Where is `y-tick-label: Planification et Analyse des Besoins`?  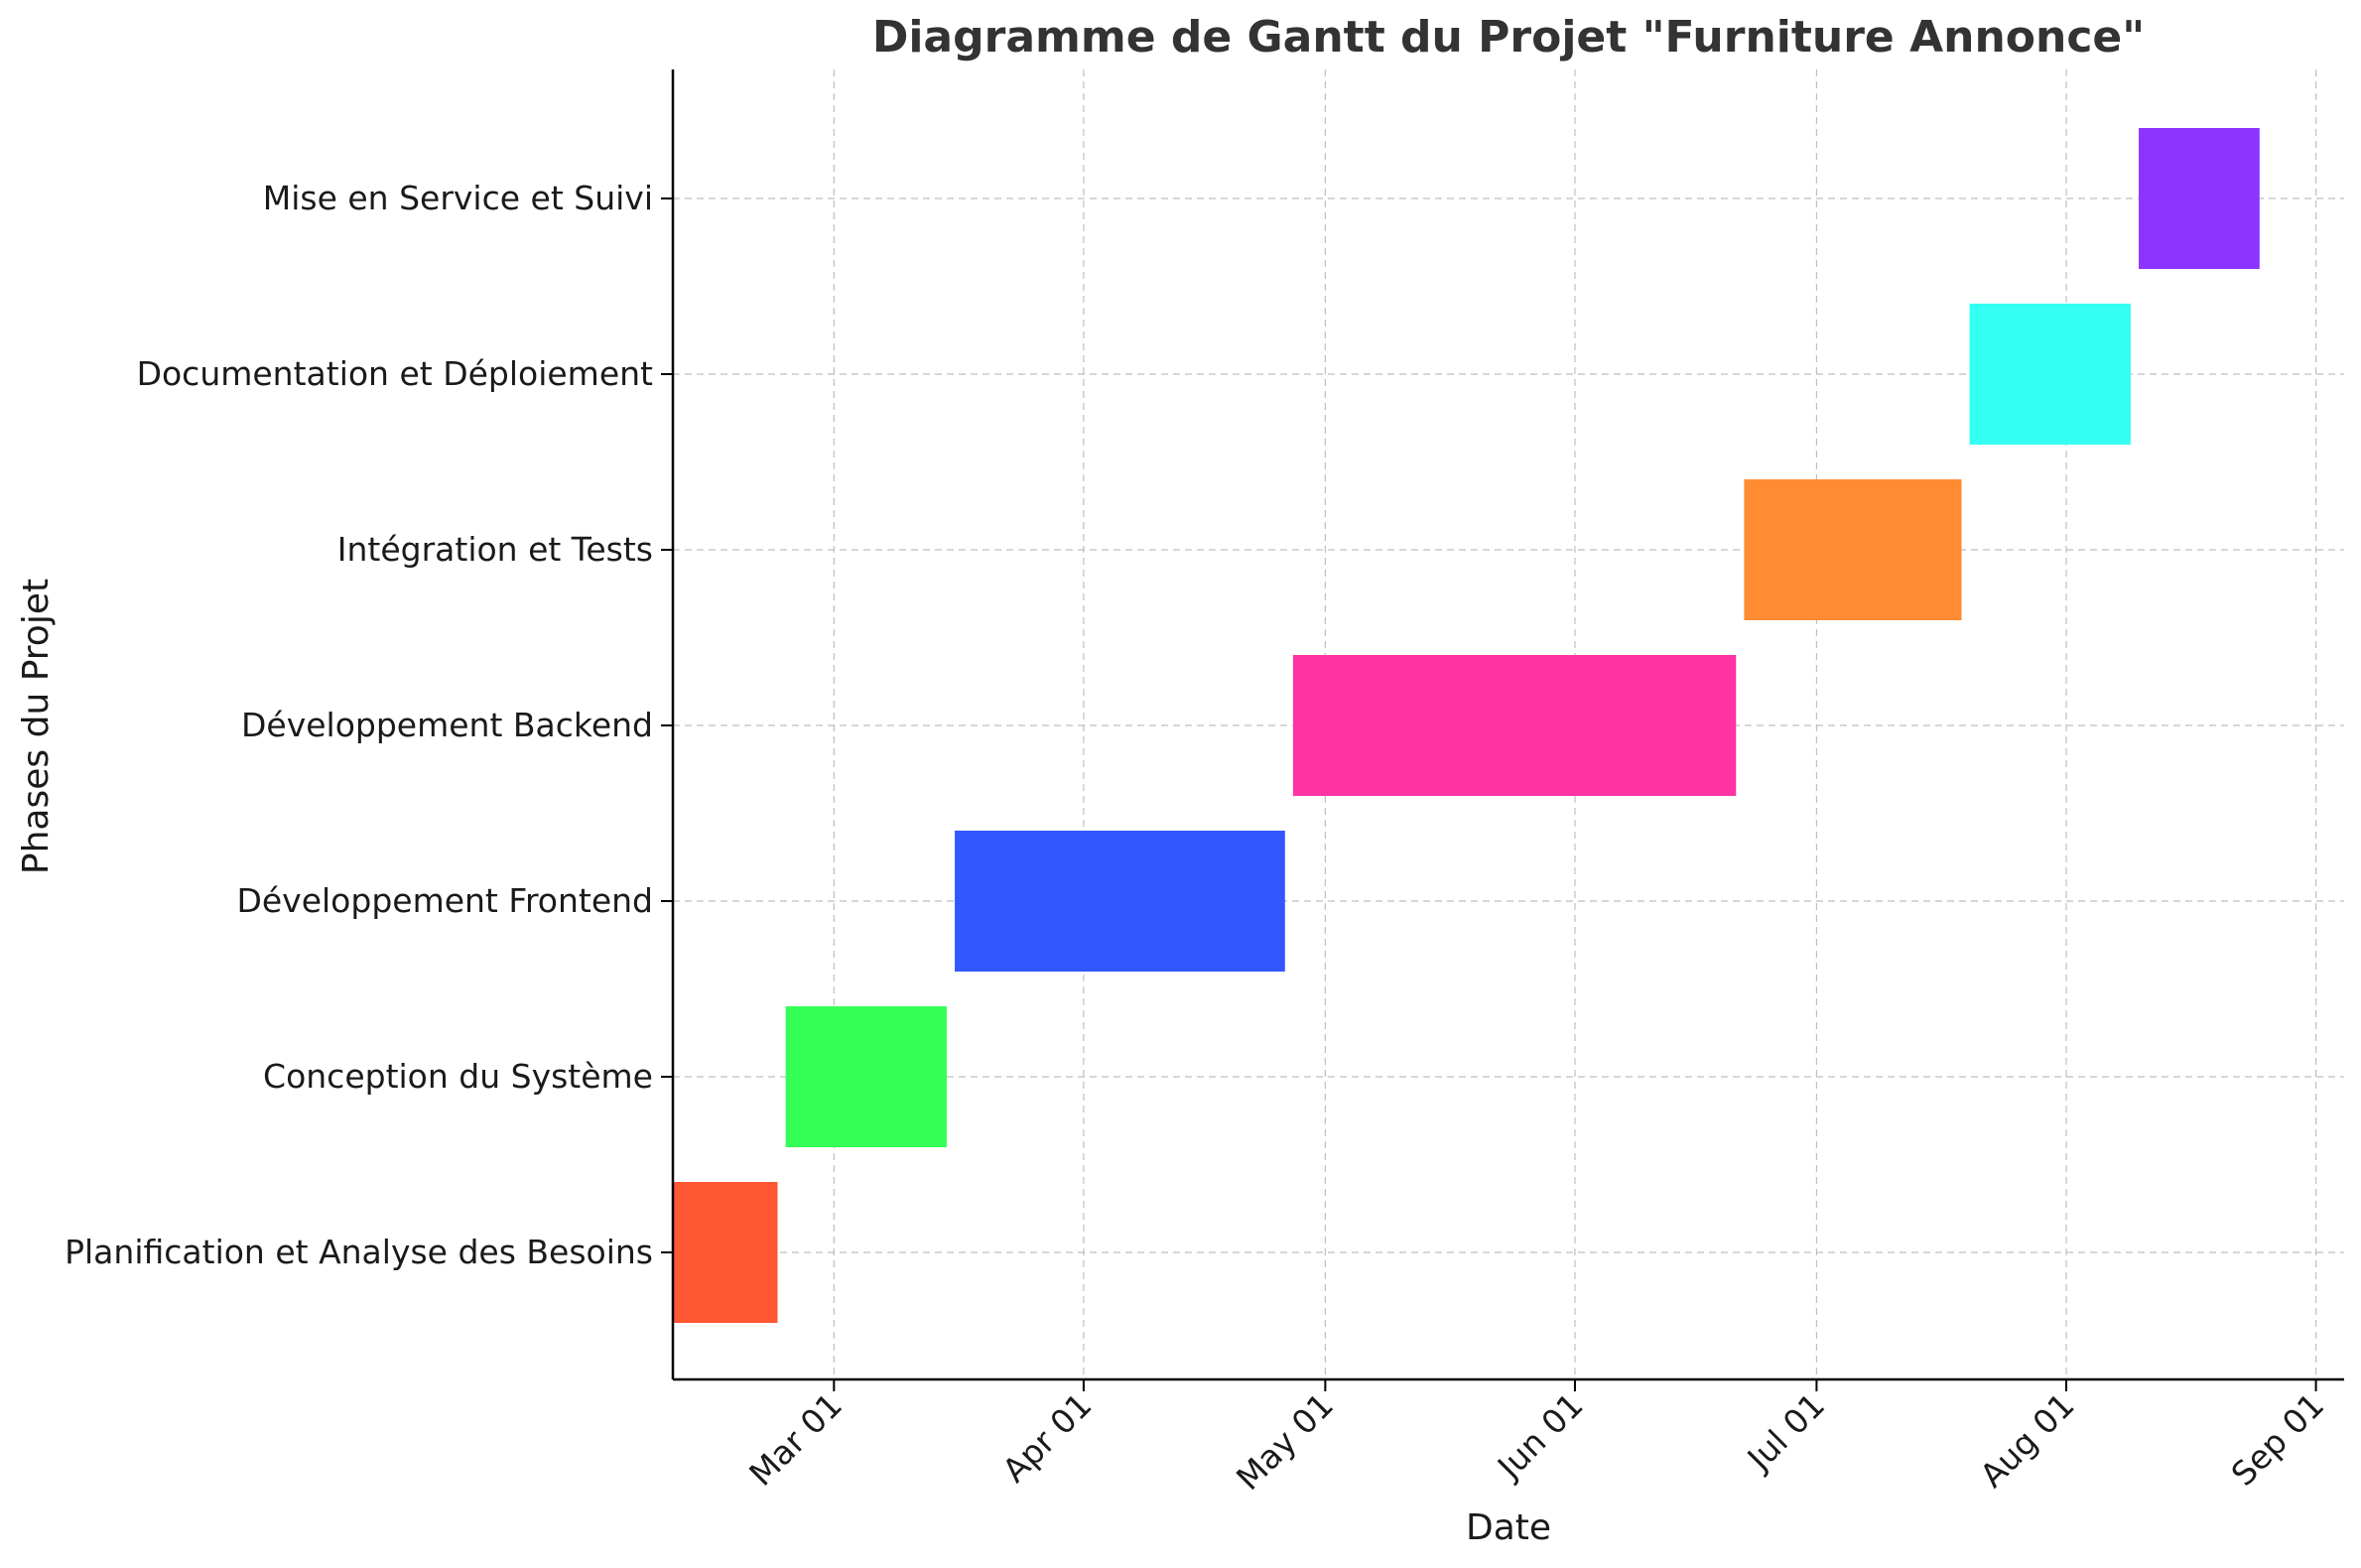
y-tick-label: Planification et Analyse des Besoins is located at coordinates (359, 1252).